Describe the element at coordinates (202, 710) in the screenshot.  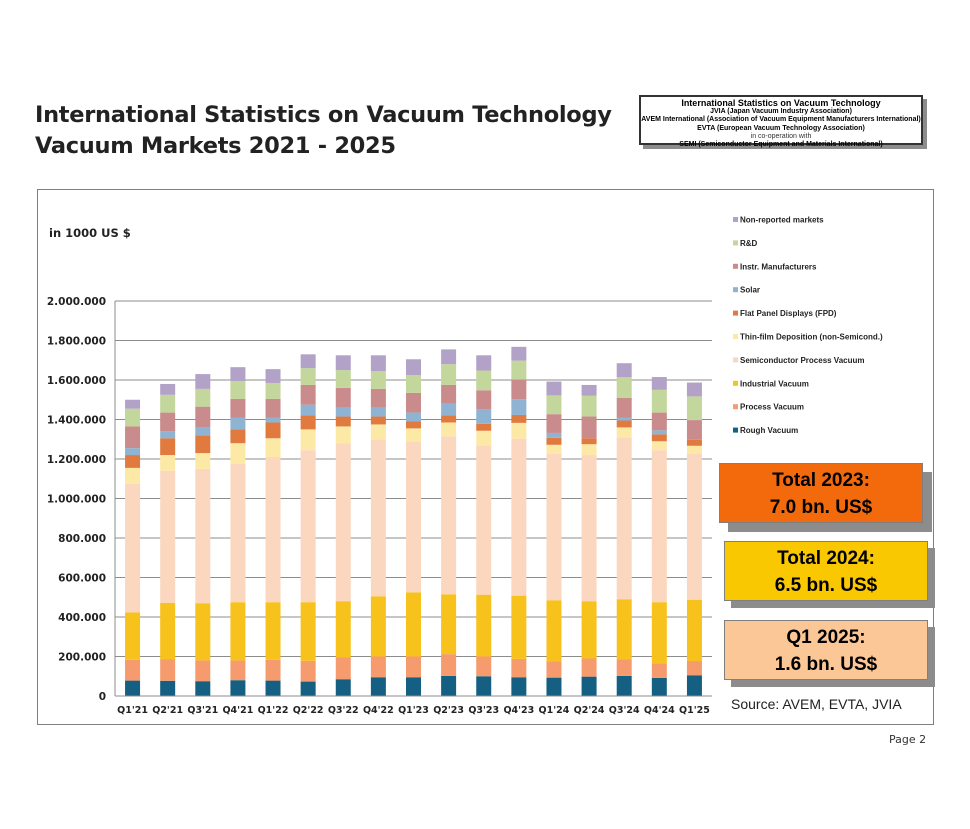
I see `x-tick-label: Q3'21` at that location.